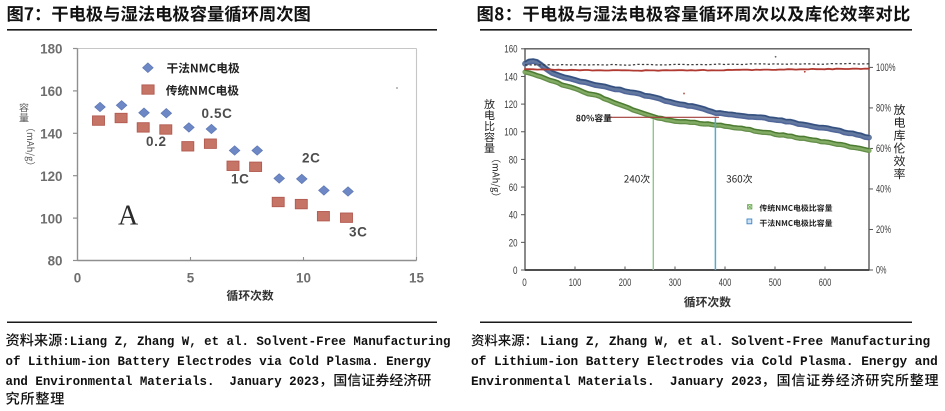 The width and height of the screenshot is (945, 411). What do you see at coordinates (886, 68) in the screenshot?
I see `svg-text: 100%` at bounding box center [886, 68].